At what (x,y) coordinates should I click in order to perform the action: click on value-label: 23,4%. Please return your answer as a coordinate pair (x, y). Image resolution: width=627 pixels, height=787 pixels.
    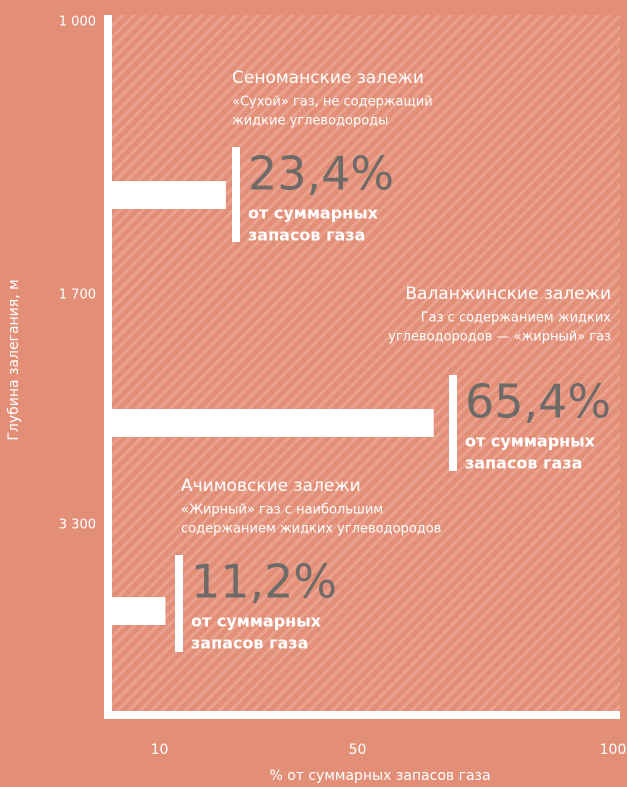
    Looking at the image, I should click on (321, 174).